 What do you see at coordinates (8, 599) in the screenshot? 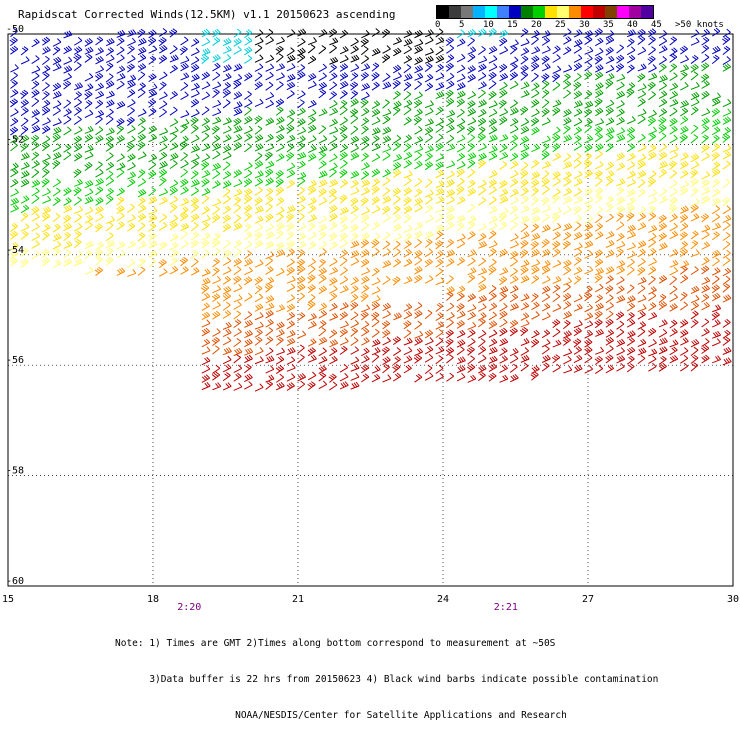
I see `x-tick-label: 15` at bounding box center [8, 599].